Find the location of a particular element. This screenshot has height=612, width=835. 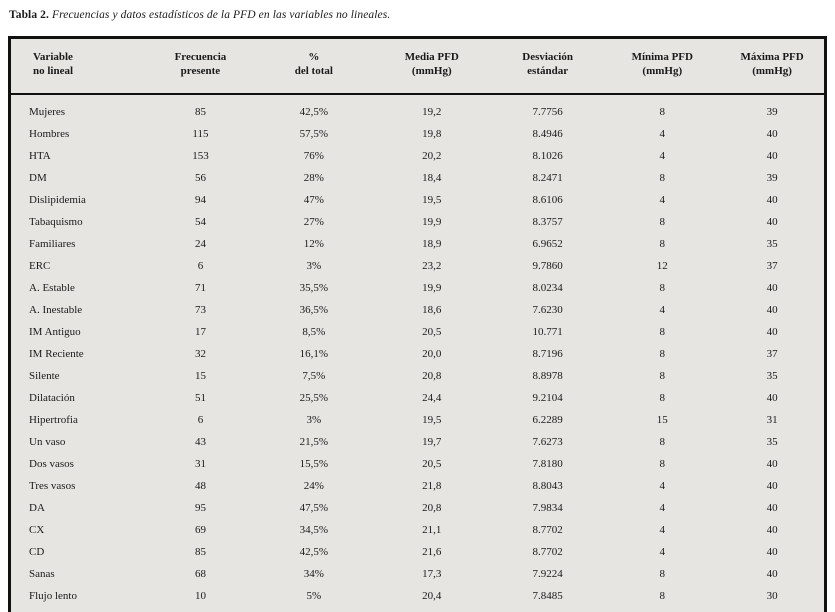

value-cell: 20,5 is located at coordinates (432, 464).